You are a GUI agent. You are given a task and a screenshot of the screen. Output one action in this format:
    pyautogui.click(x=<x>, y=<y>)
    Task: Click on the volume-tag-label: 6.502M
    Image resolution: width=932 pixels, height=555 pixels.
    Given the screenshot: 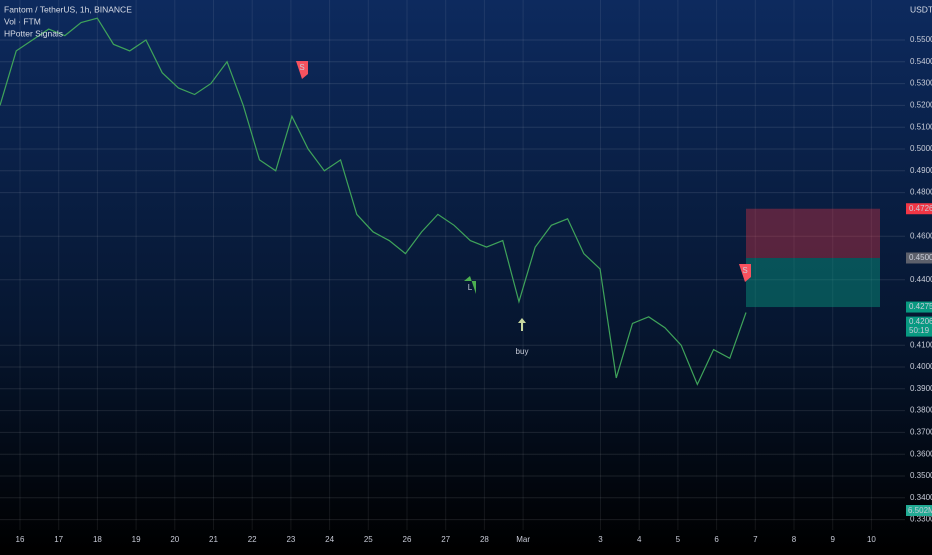 What is the action you would take?
    pyautogui.click(x=920, y=510)
    